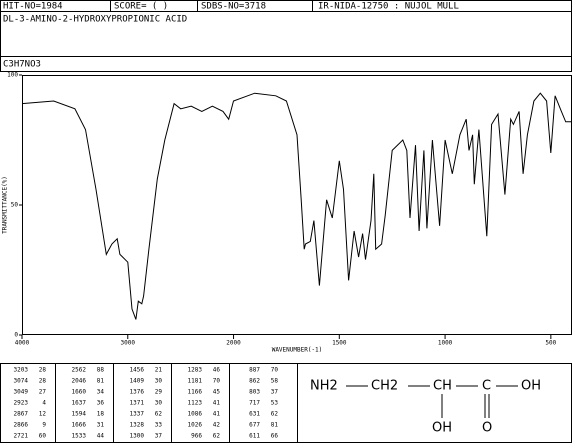 The height and width of the screenshot is (443, 572). I want to click on peak-transmittance: 29, so click(159, 392).